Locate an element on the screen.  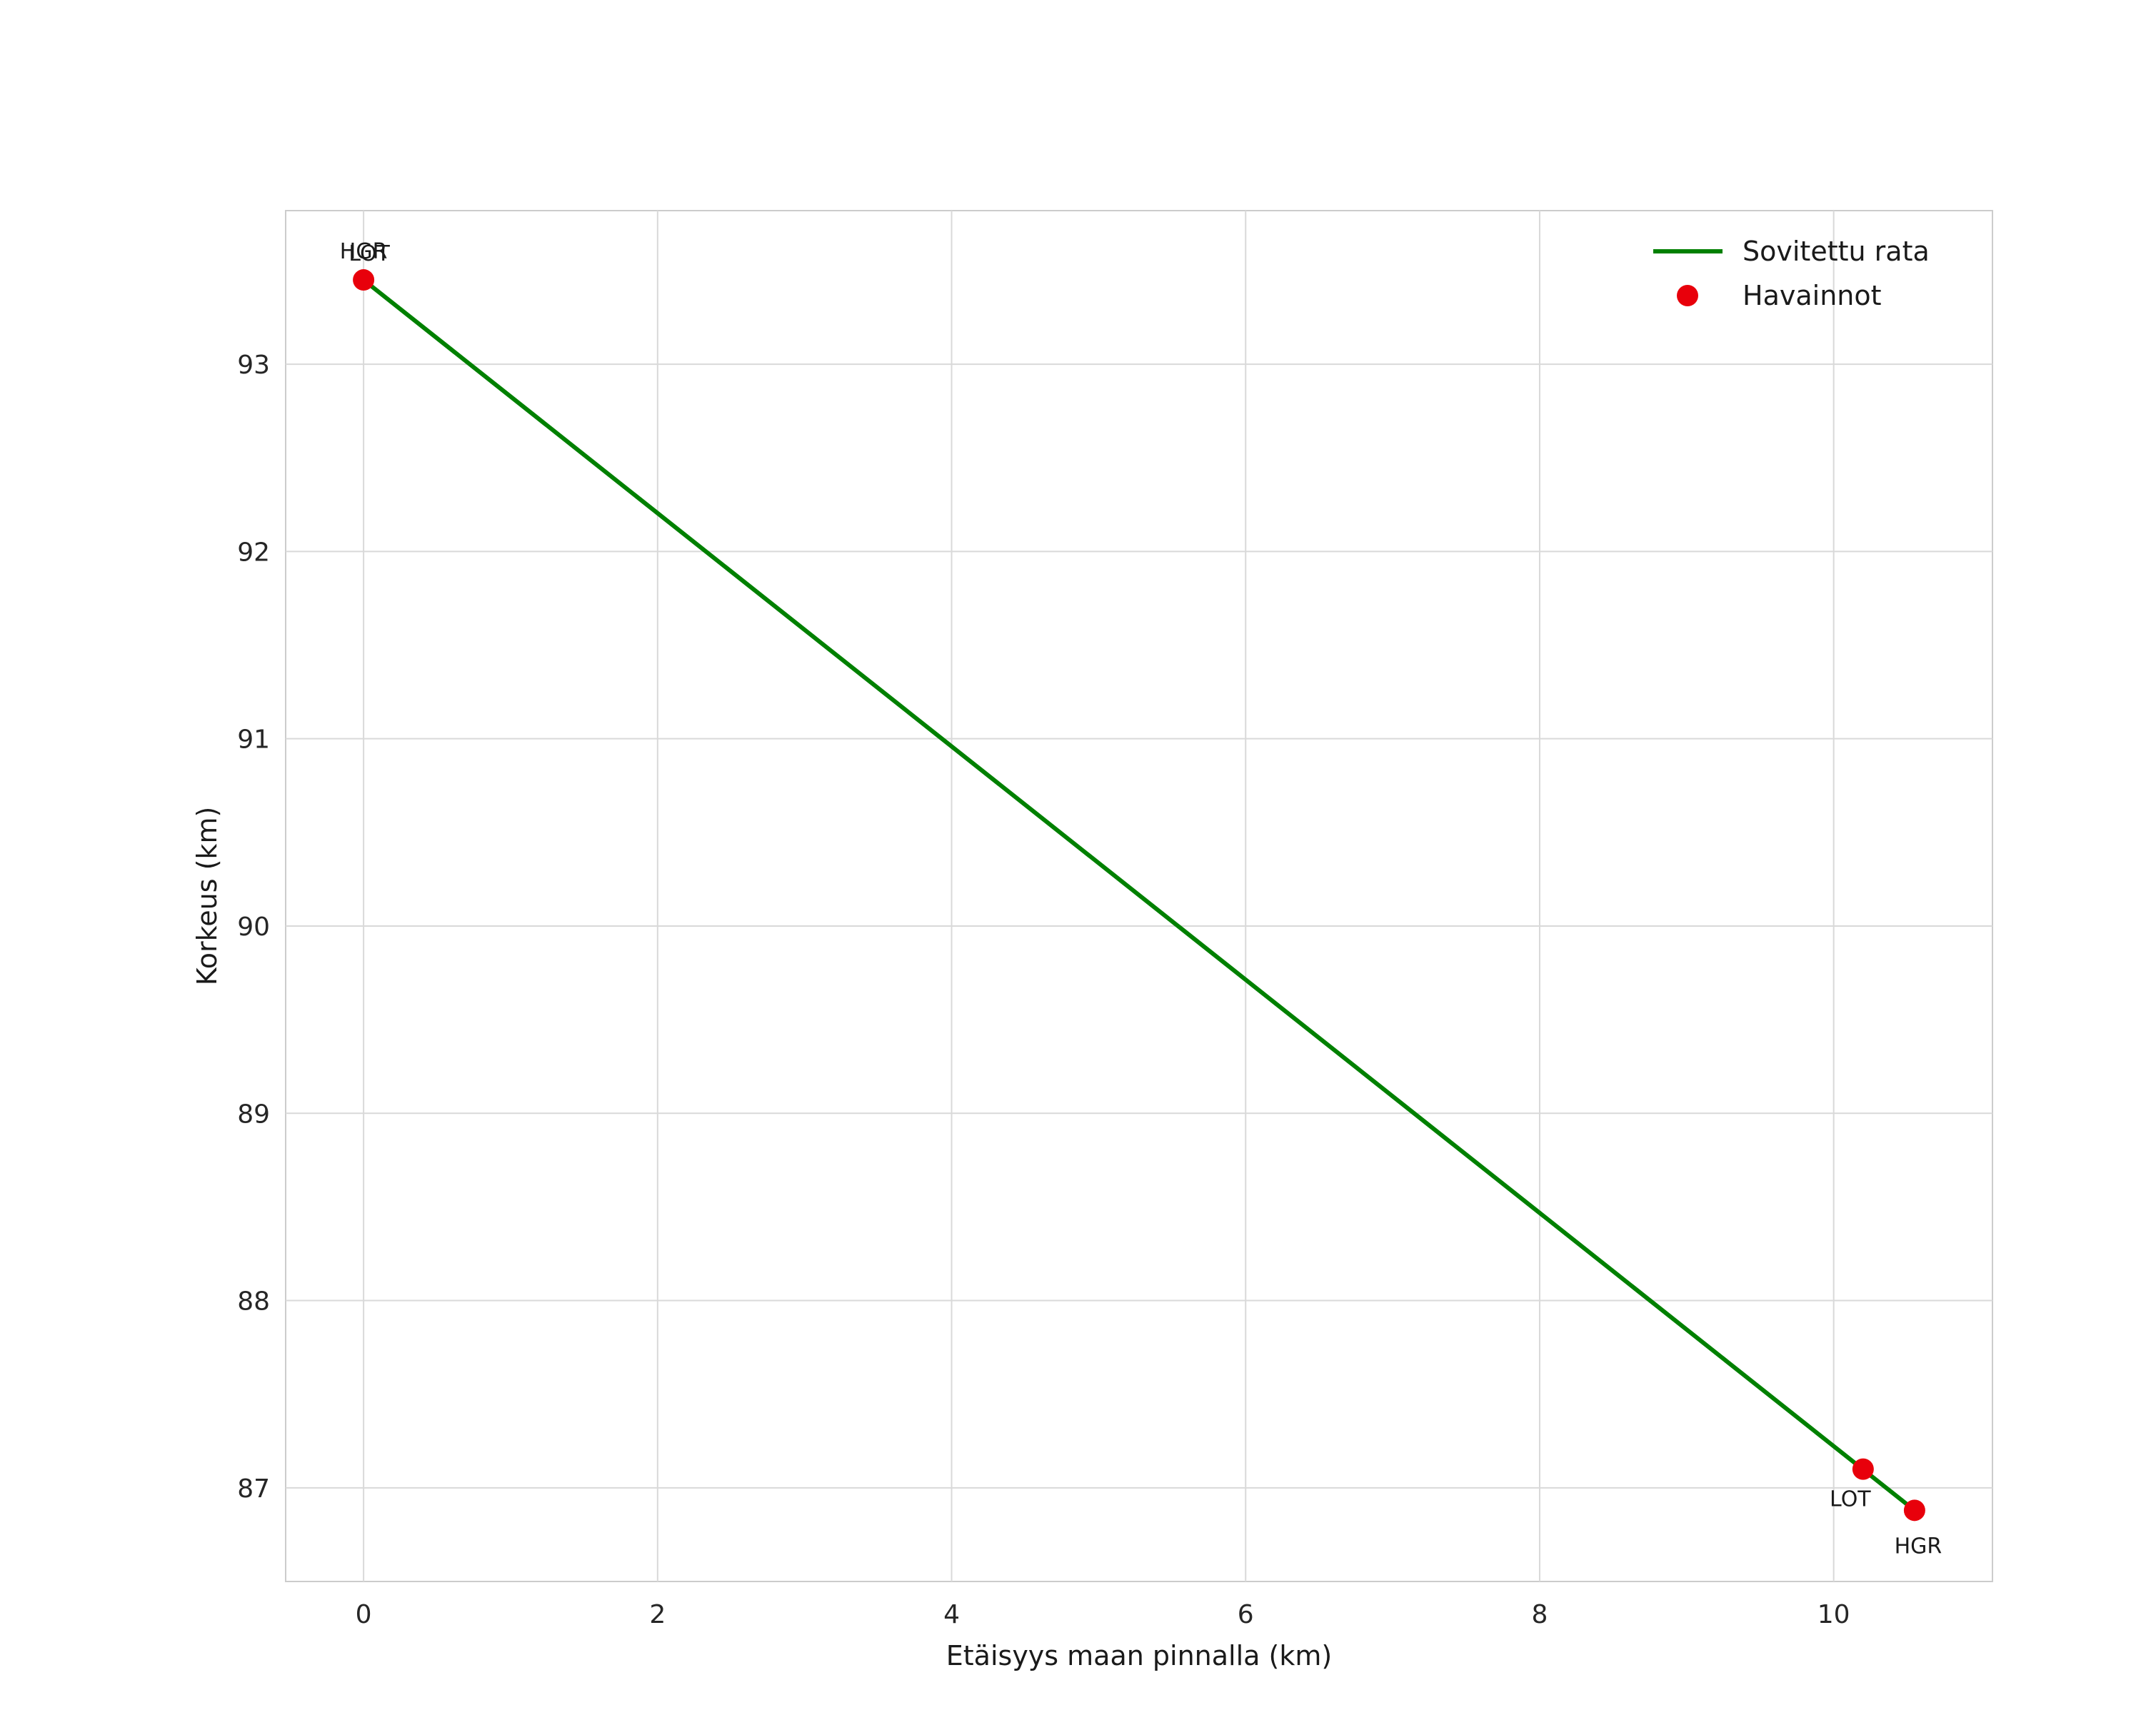
y-tick-label: 90 is located at coordinates (254, 927).